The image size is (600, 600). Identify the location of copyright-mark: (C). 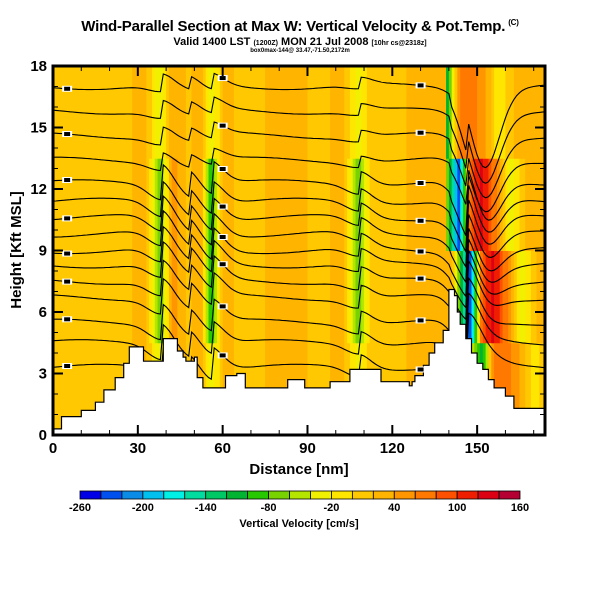
(513, 22).